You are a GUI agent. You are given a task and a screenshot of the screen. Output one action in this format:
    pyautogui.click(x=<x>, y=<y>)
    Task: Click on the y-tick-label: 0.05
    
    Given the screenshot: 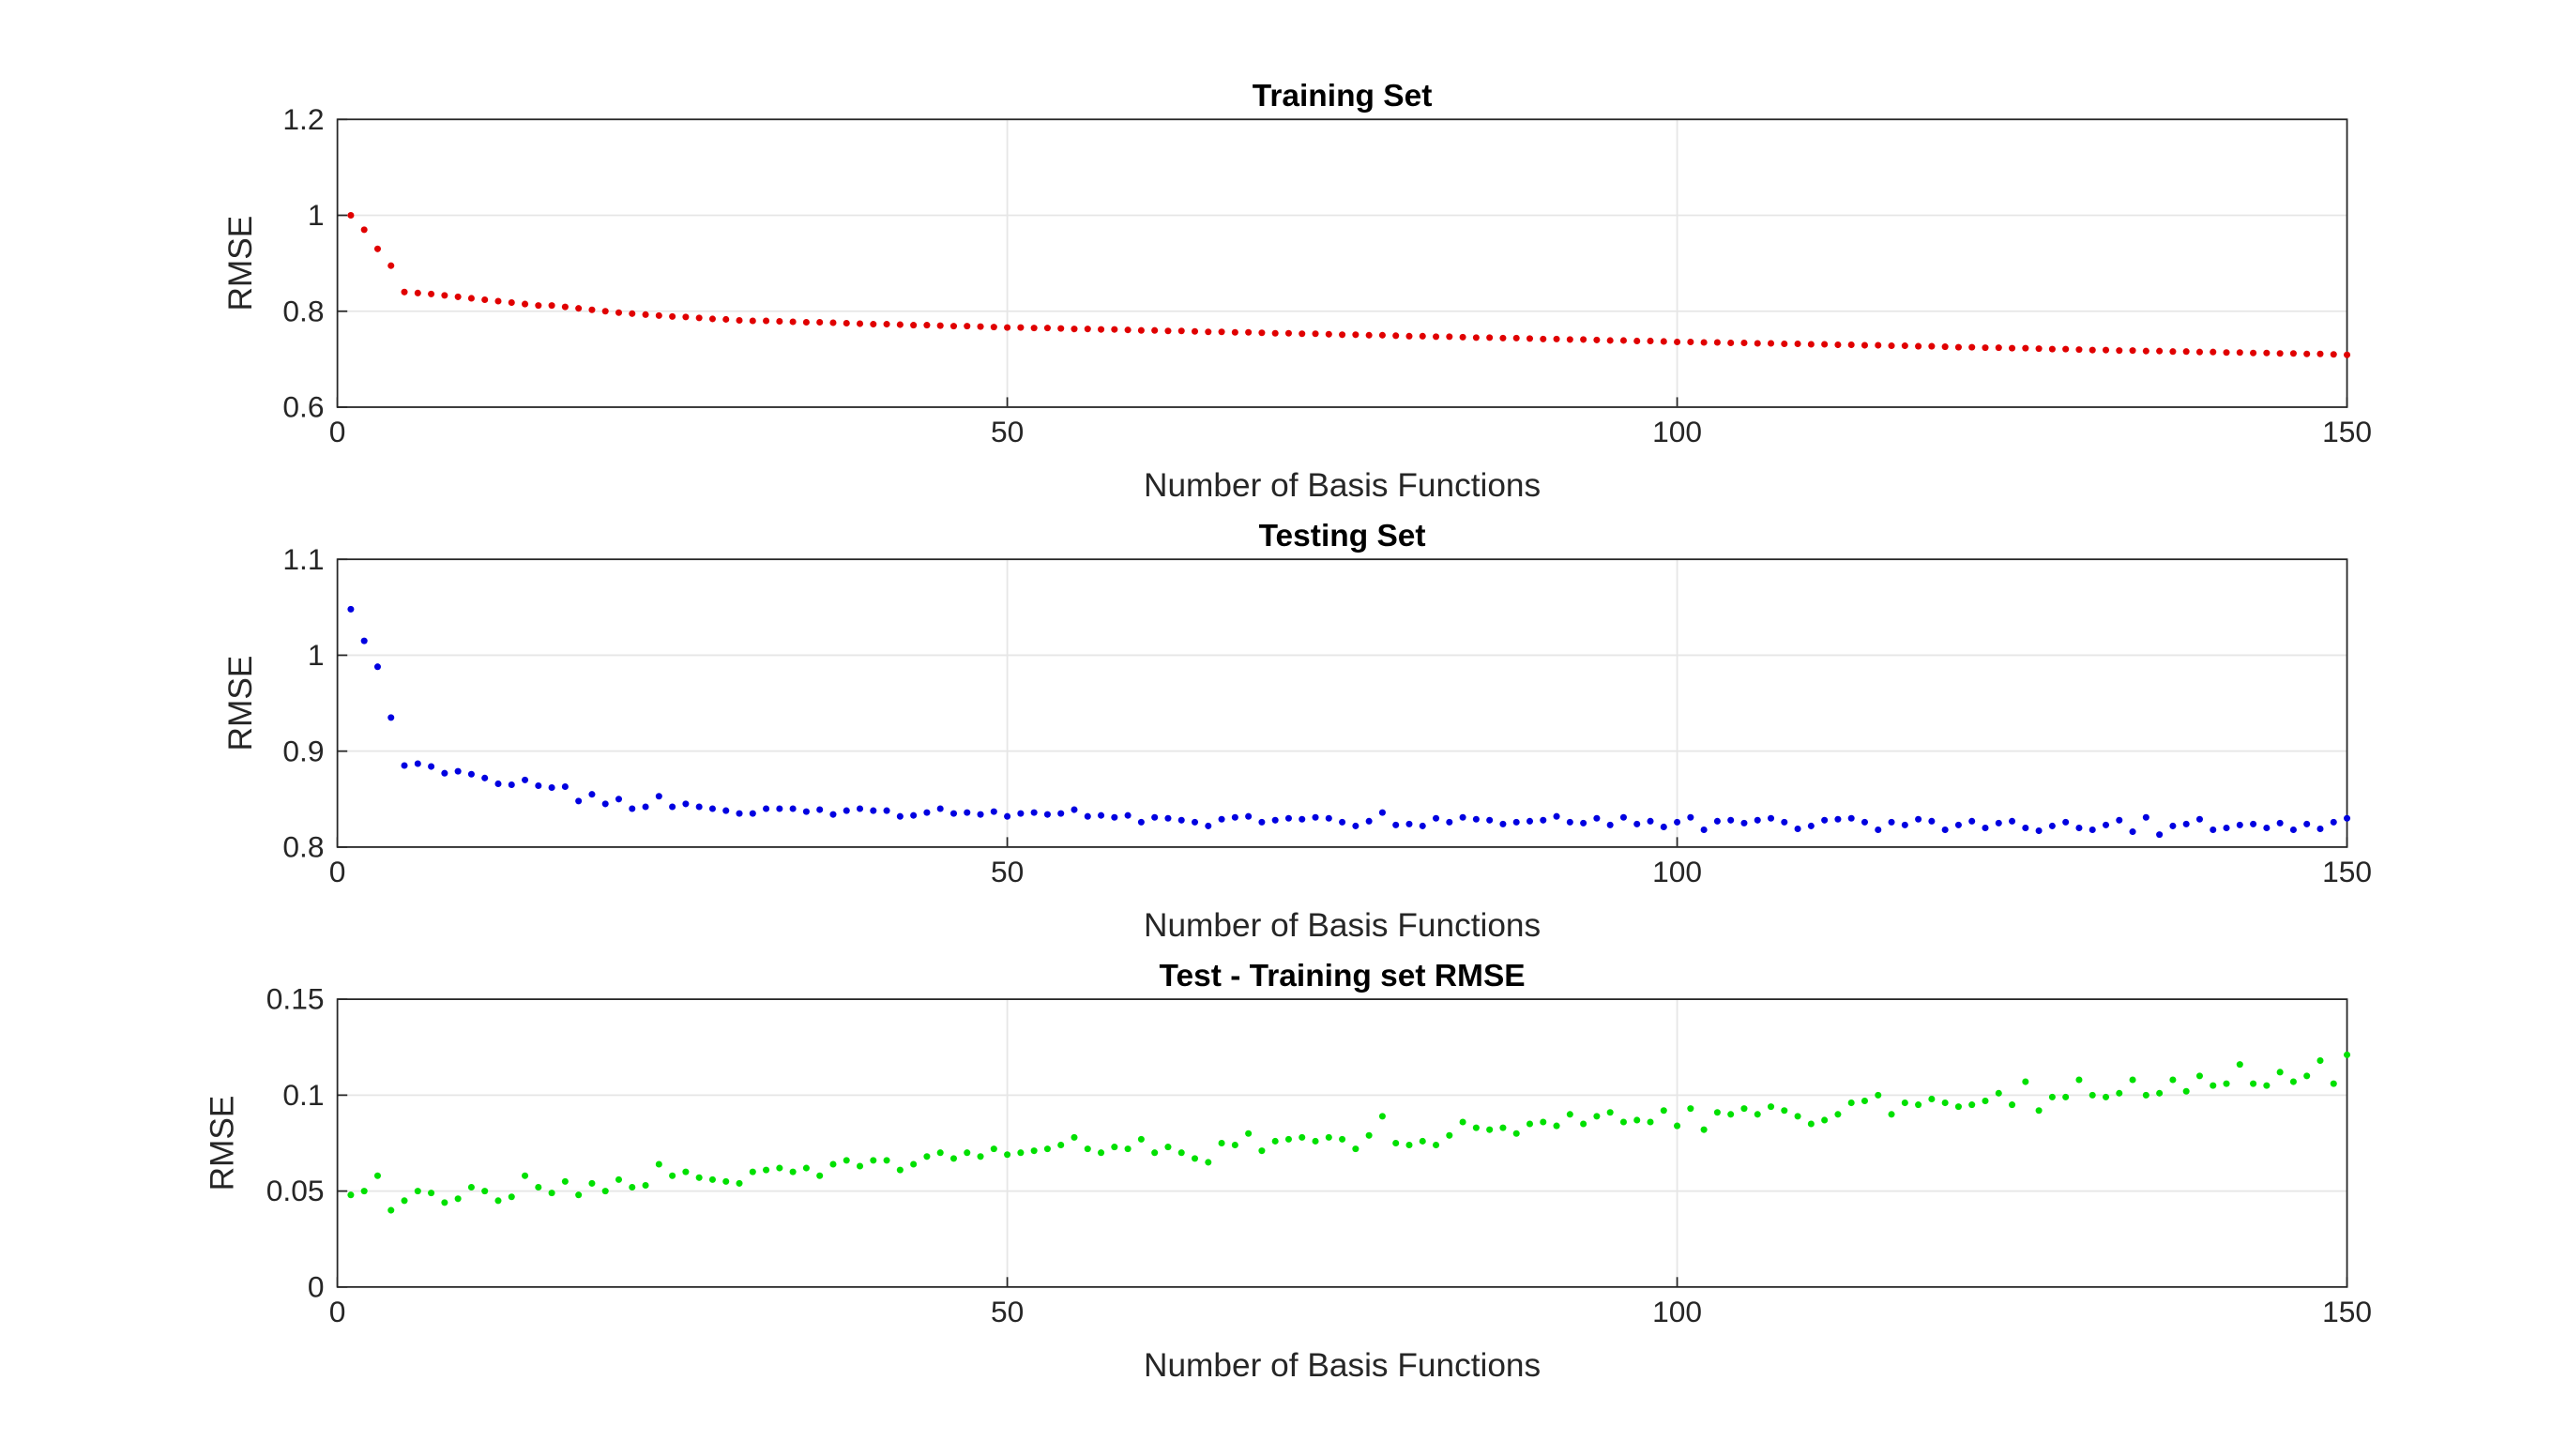 What is the action you would take?
    pyautogui.click(x=295, y=1190)
    